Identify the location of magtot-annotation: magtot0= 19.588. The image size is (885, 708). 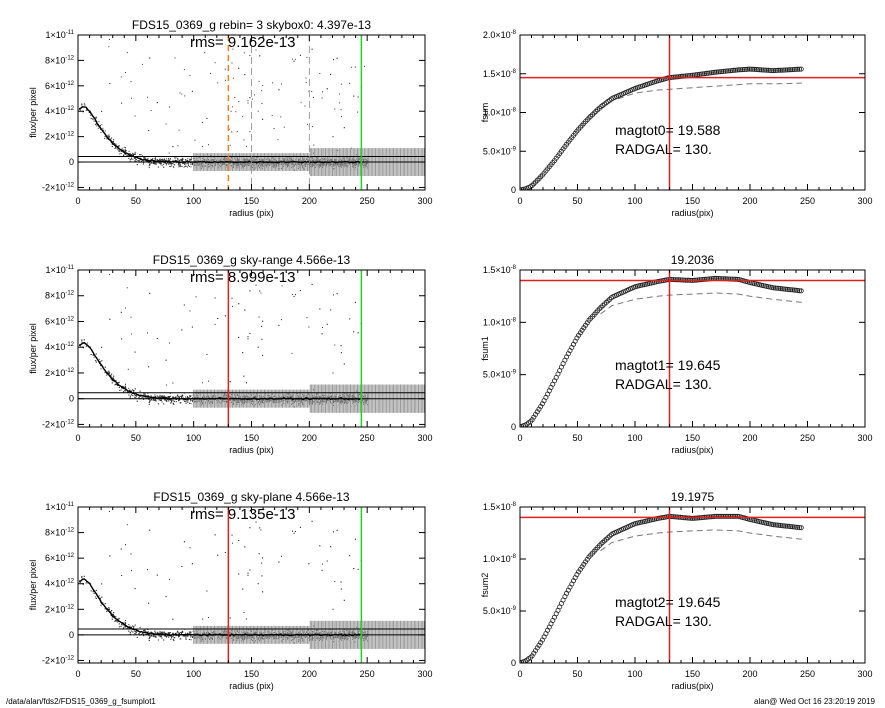
(668, 130).